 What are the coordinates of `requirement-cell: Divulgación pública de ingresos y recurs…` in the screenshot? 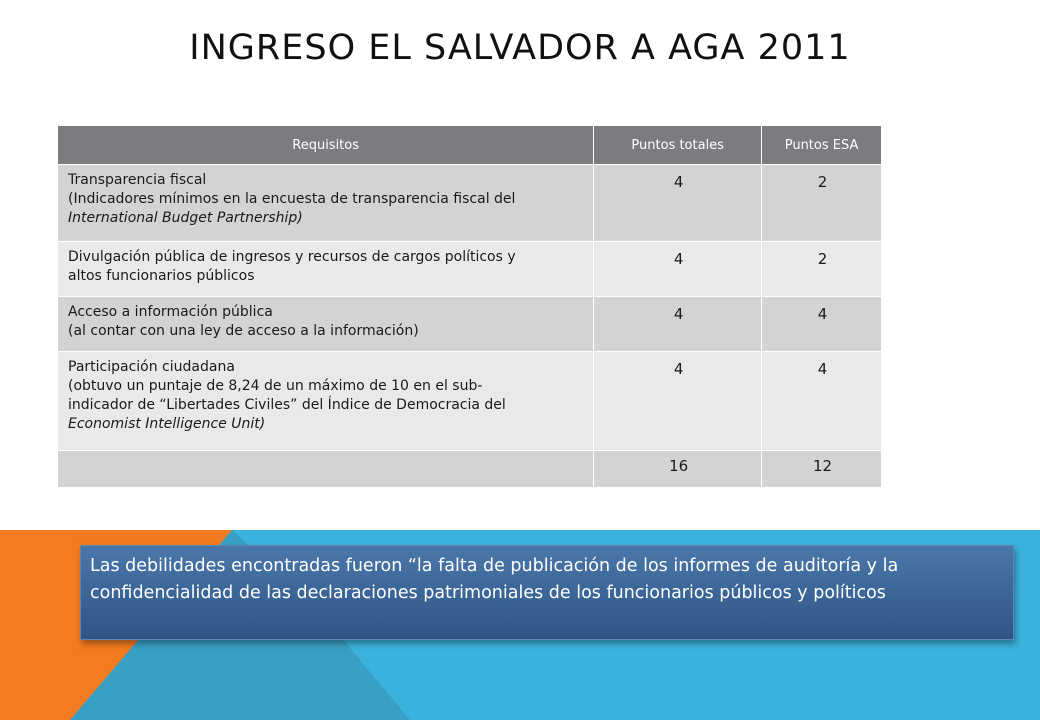 It's located at (325, 269).